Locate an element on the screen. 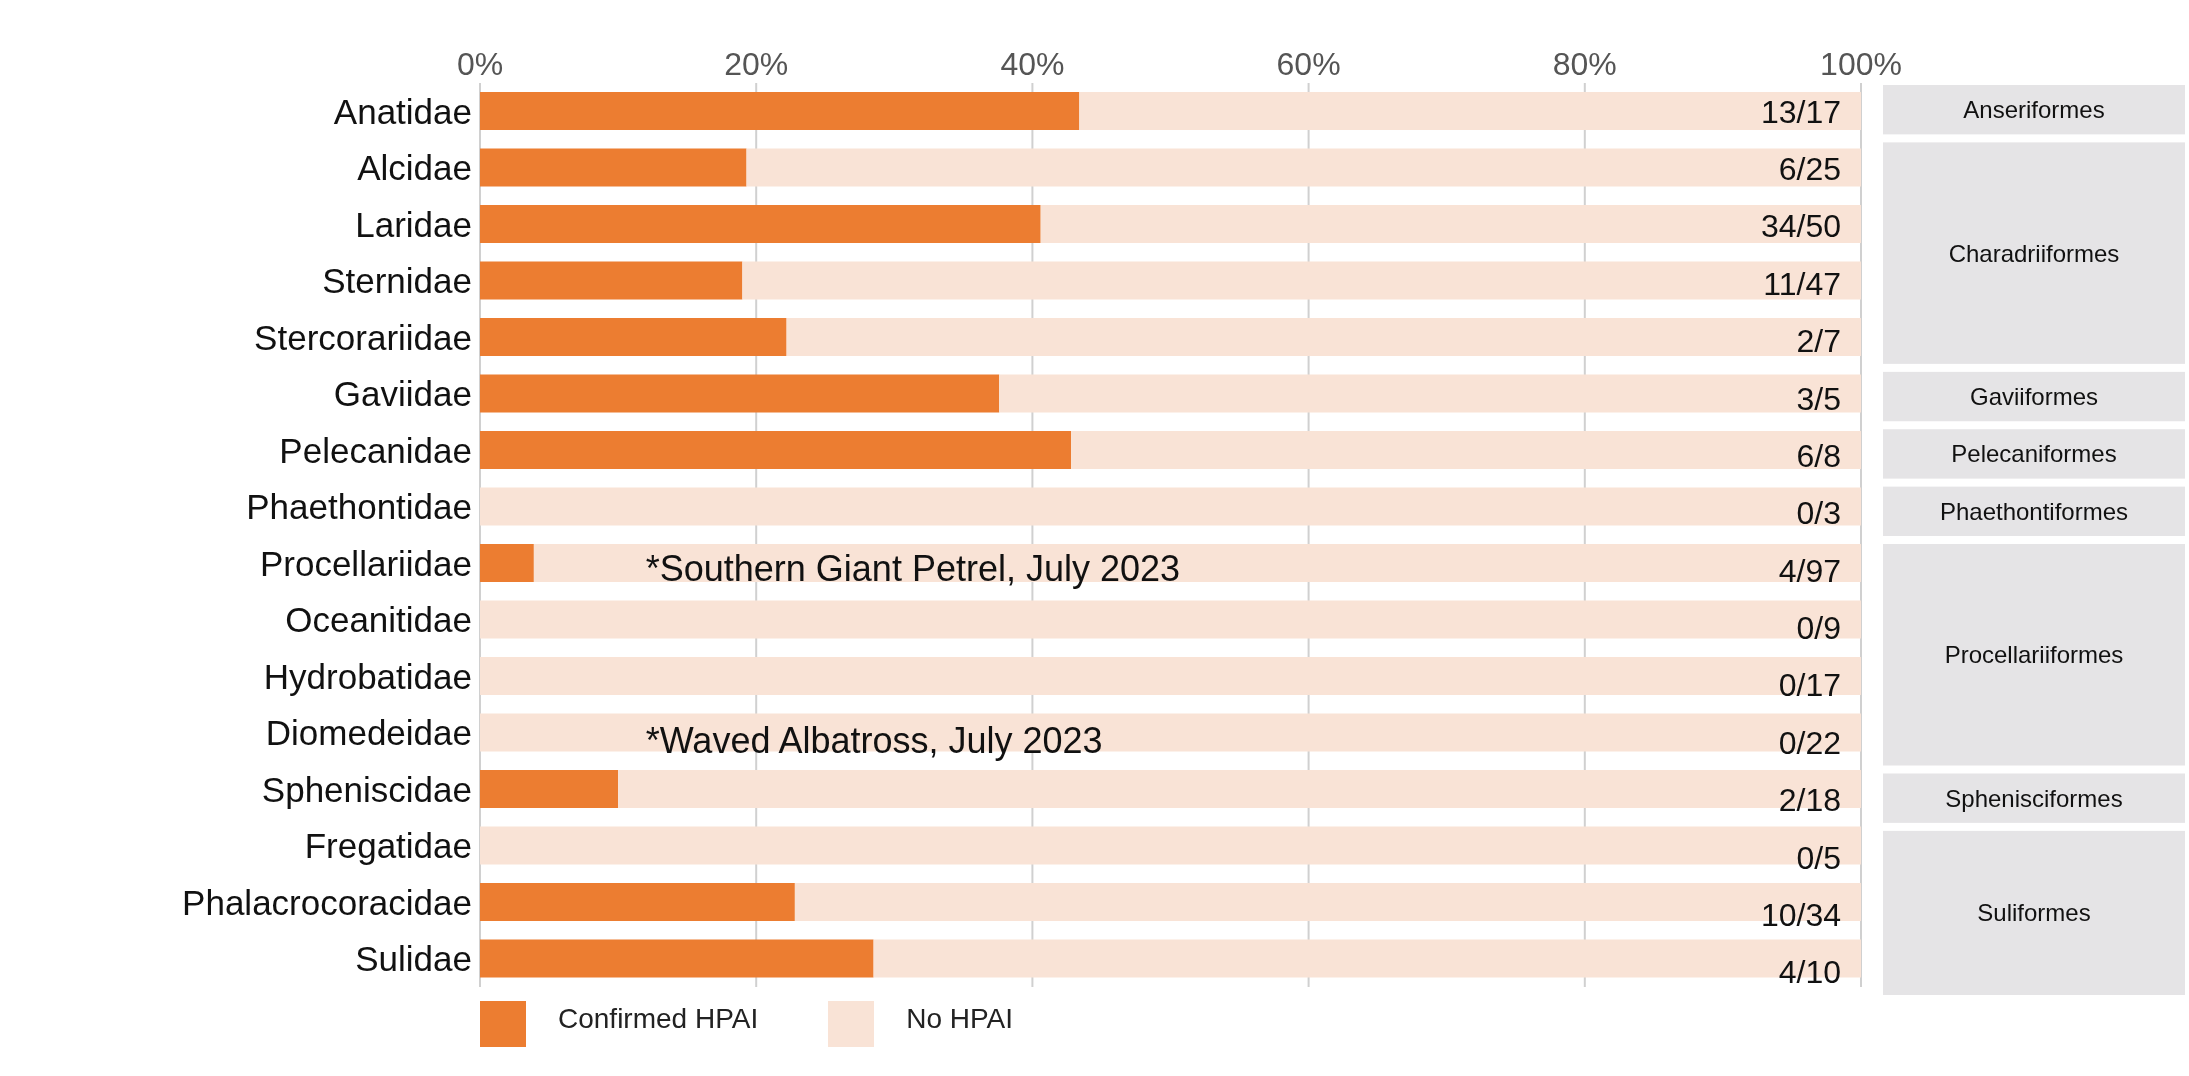 This screenshot has height=1076, width=2189. y-tick-label: Spheniscidae is located at coordinates (366, 789).